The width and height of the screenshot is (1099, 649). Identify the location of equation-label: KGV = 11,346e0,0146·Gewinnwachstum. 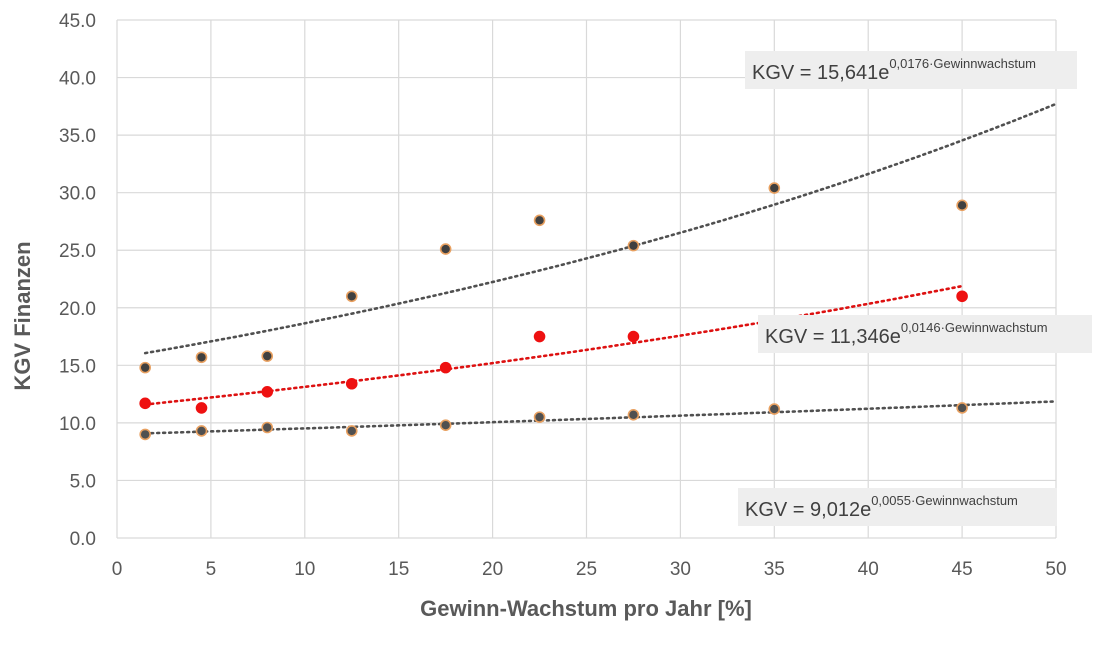
(906, 334).